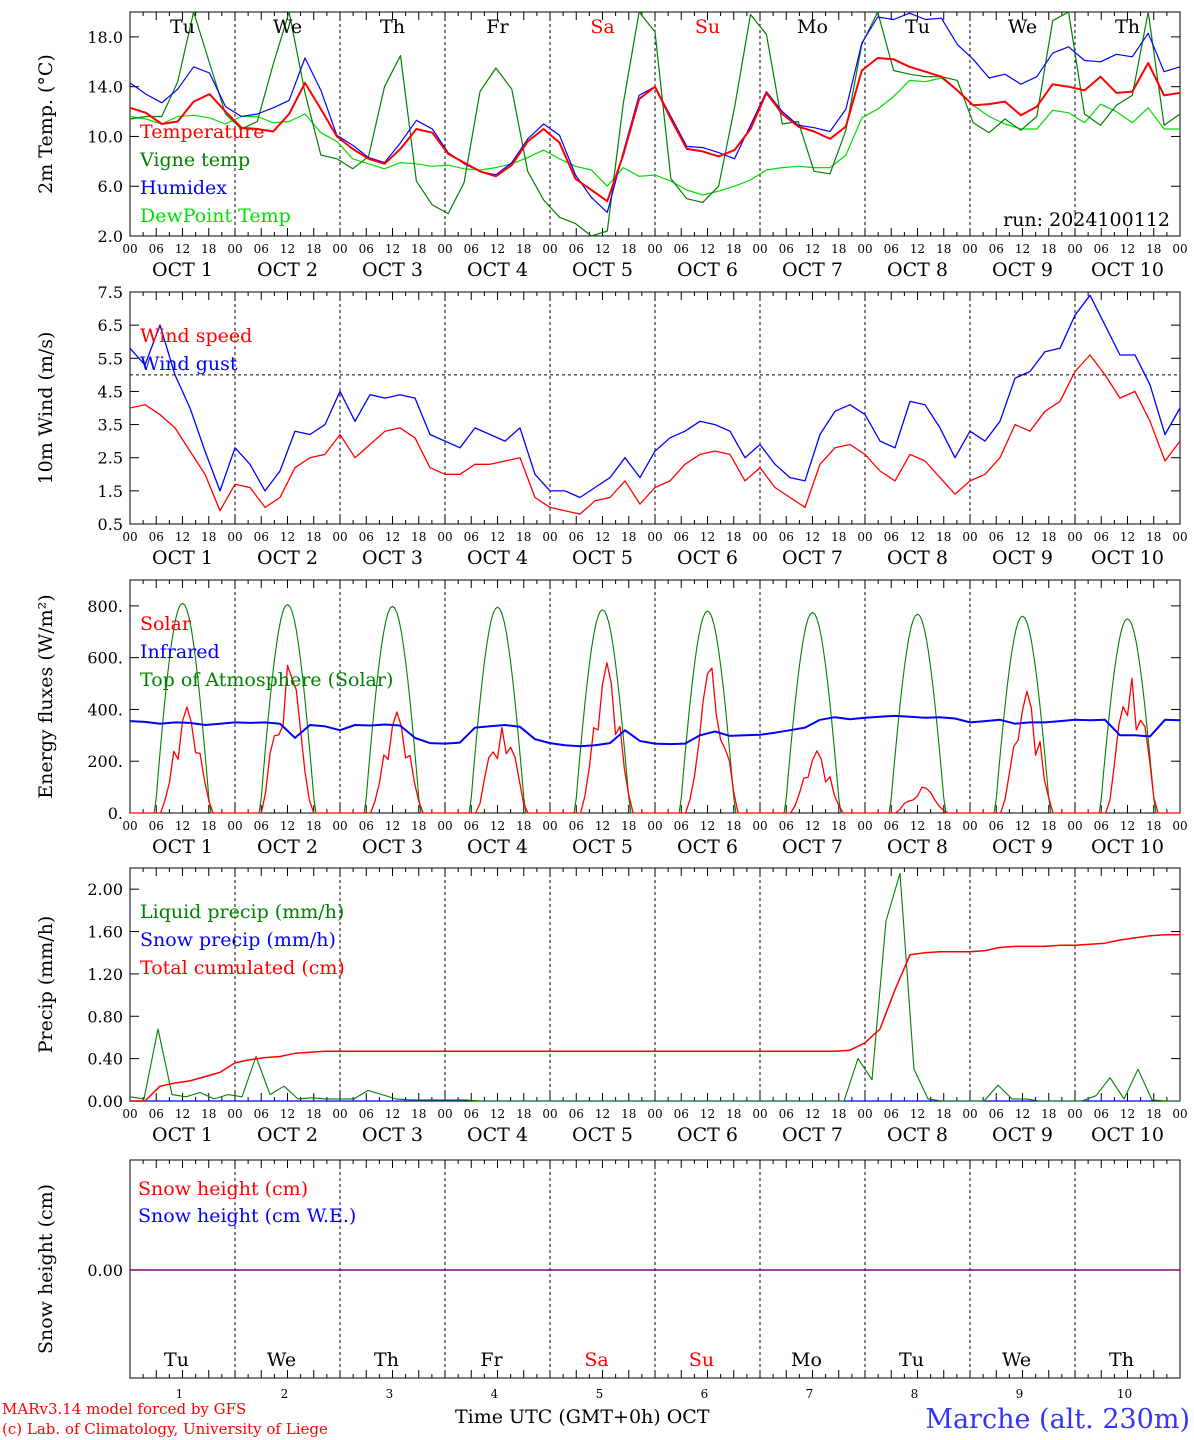 This screenshot has width=1194, height=1440. Describe the element at coordinates (105, 658) in the screenshot. I see `energy-y-tick-label: 600.` at that location.